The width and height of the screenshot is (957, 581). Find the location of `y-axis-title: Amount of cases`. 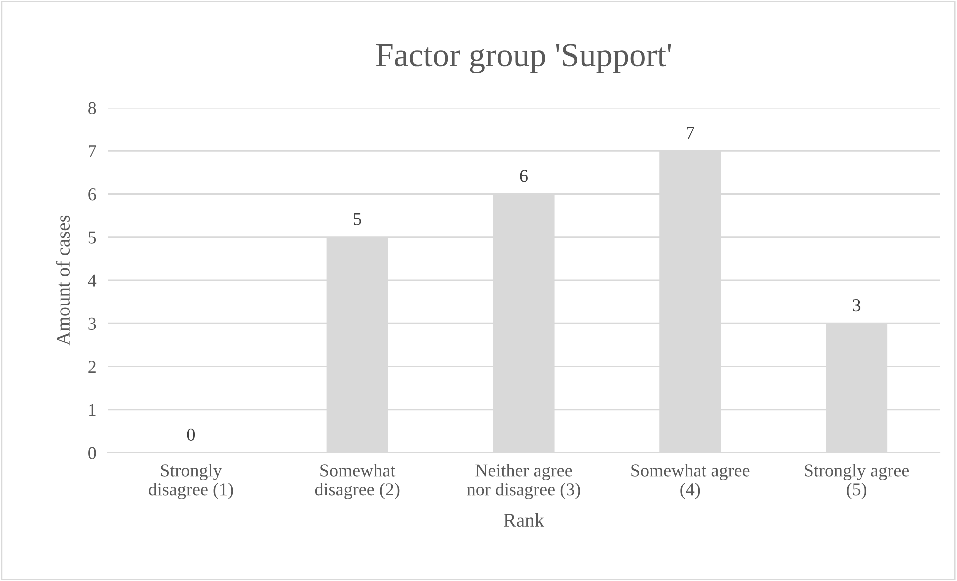

y-axis-title: Amount of cases is located at coordinates (63, 281).